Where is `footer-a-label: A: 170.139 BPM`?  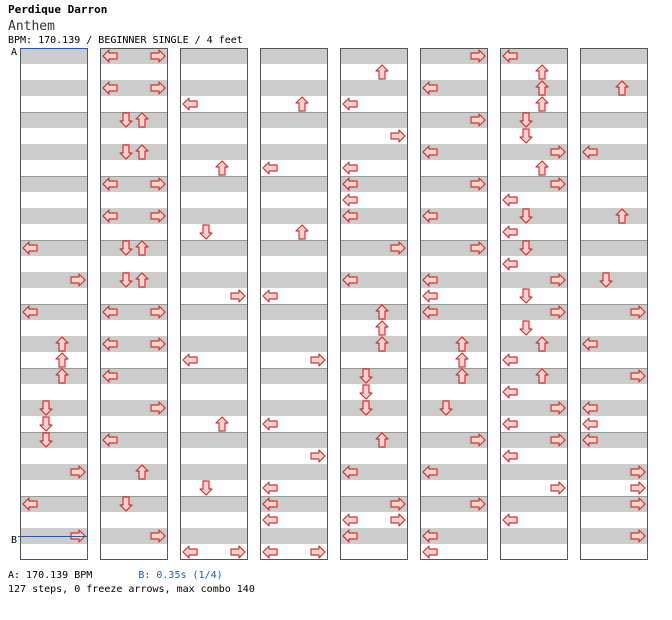 footer-a-label: A: 170.139 BPM is located at coordinates (50, 575).